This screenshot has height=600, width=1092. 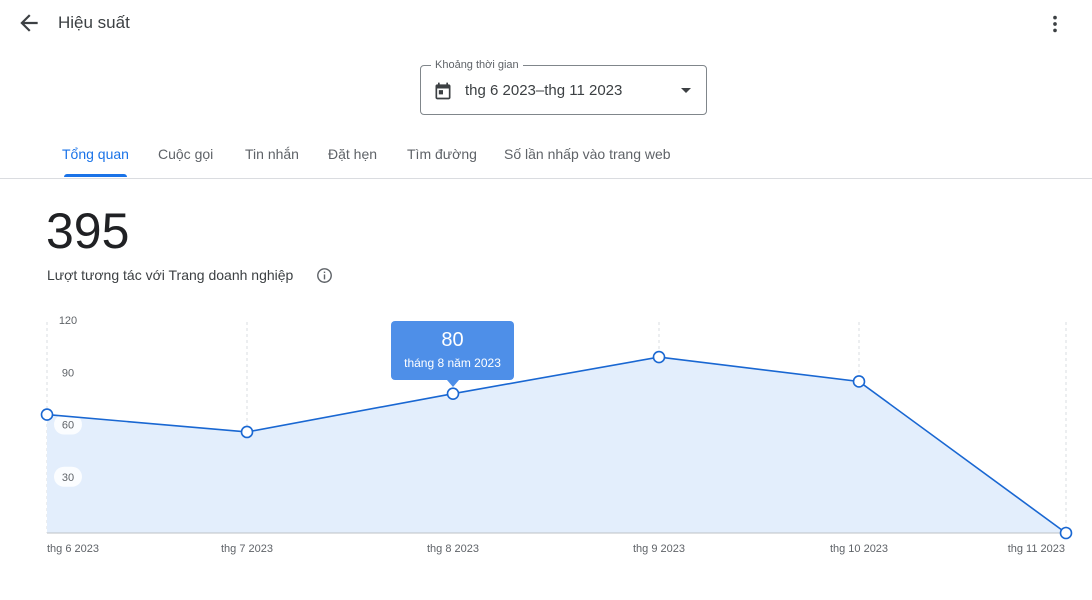 I want to click on tab-bookings: Đặt hẹn, so click(x=353, y=154).